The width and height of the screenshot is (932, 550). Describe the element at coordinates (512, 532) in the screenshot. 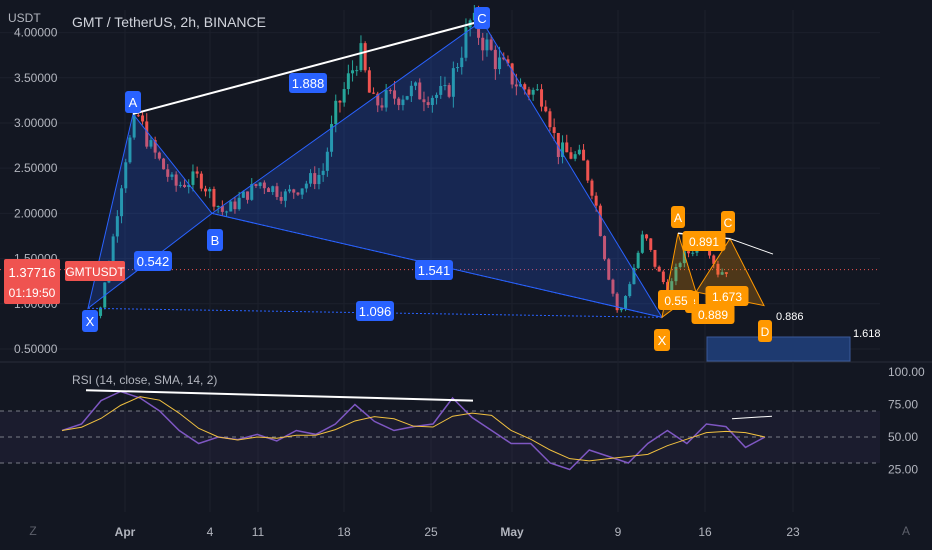

I see `date-tick-label: May` at that location.